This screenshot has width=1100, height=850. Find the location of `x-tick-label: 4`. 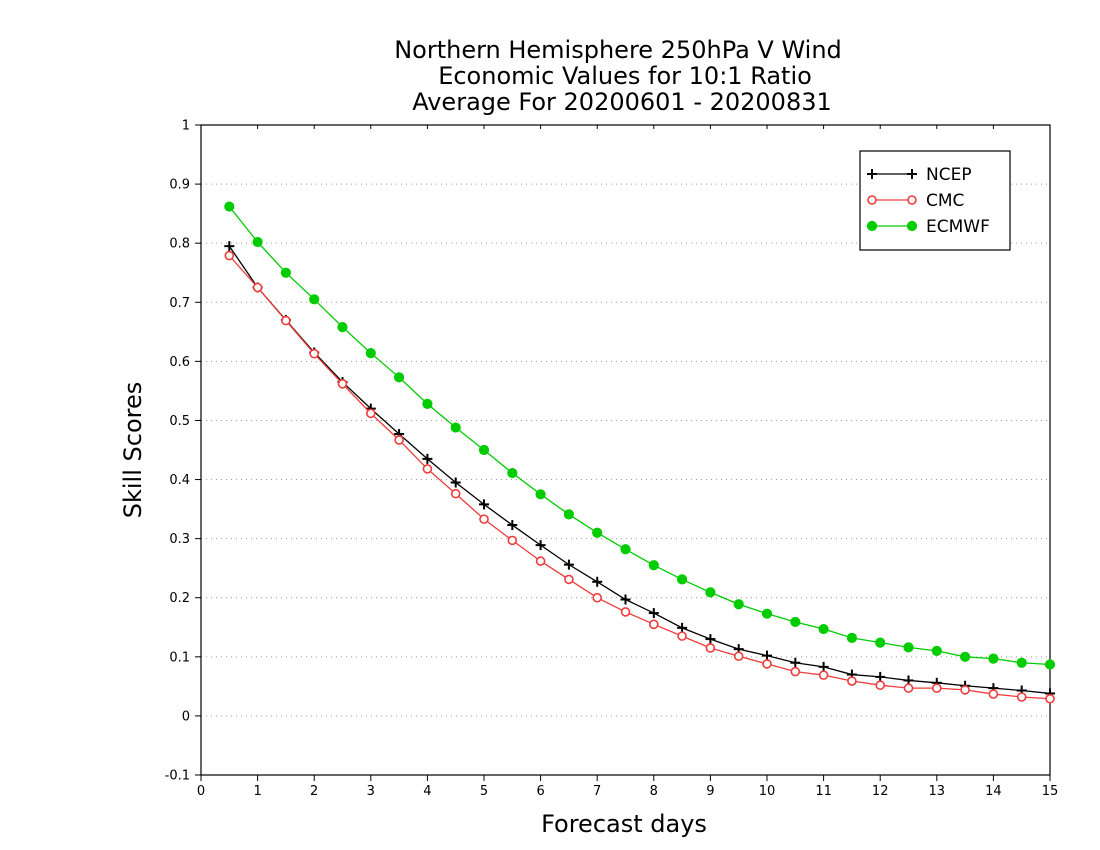

x-tick-label: 4 is located at coordinates (427, 791).